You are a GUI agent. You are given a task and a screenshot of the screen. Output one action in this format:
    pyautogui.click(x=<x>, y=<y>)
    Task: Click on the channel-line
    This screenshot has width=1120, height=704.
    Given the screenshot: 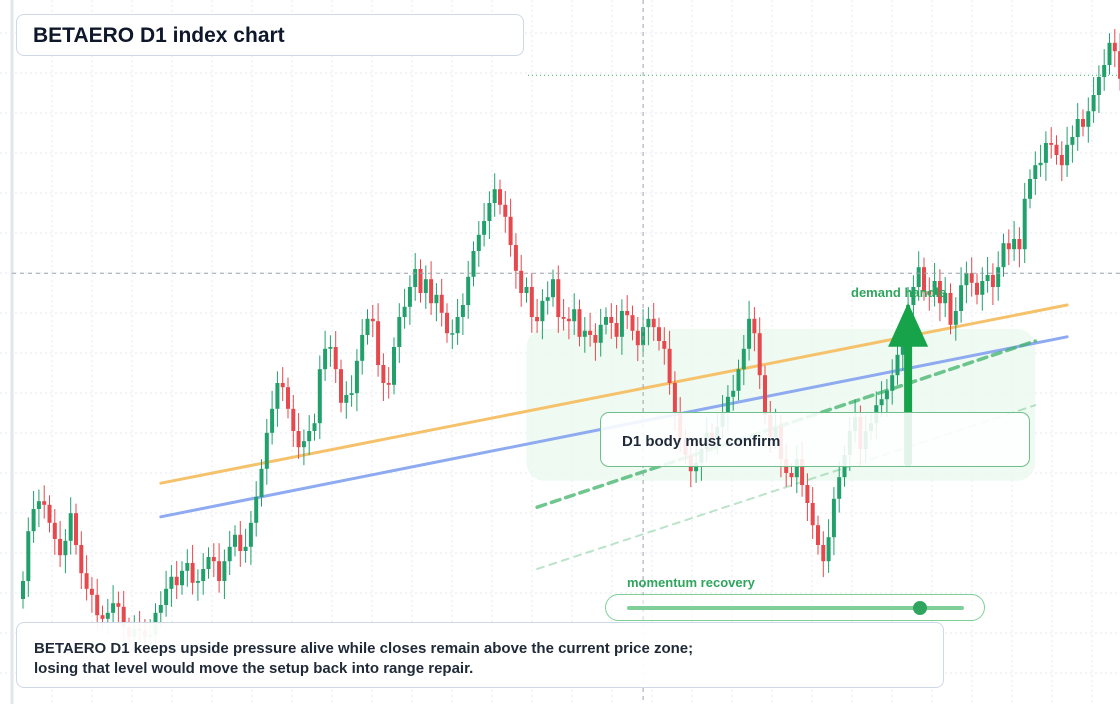 What is the action you would take?
    pyautogui.click(x=786, y=487)
    